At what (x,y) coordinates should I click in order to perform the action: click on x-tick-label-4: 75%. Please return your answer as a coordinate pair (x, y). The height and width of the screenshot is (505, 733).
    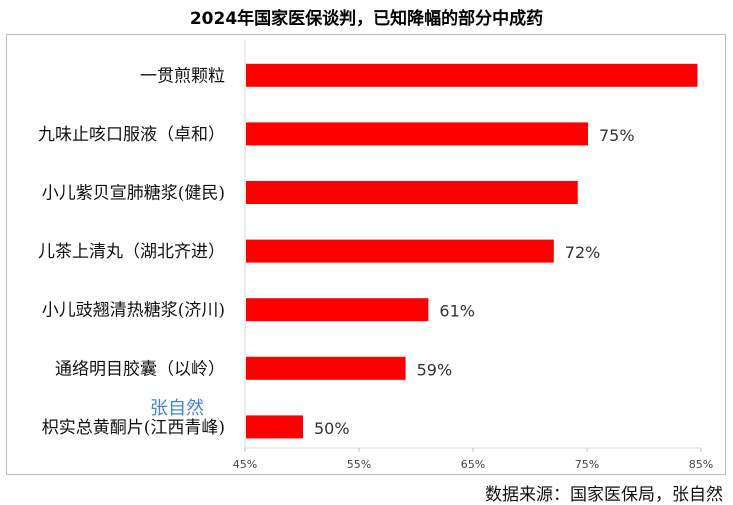
    Looking at the image, I should click on (587, 464).